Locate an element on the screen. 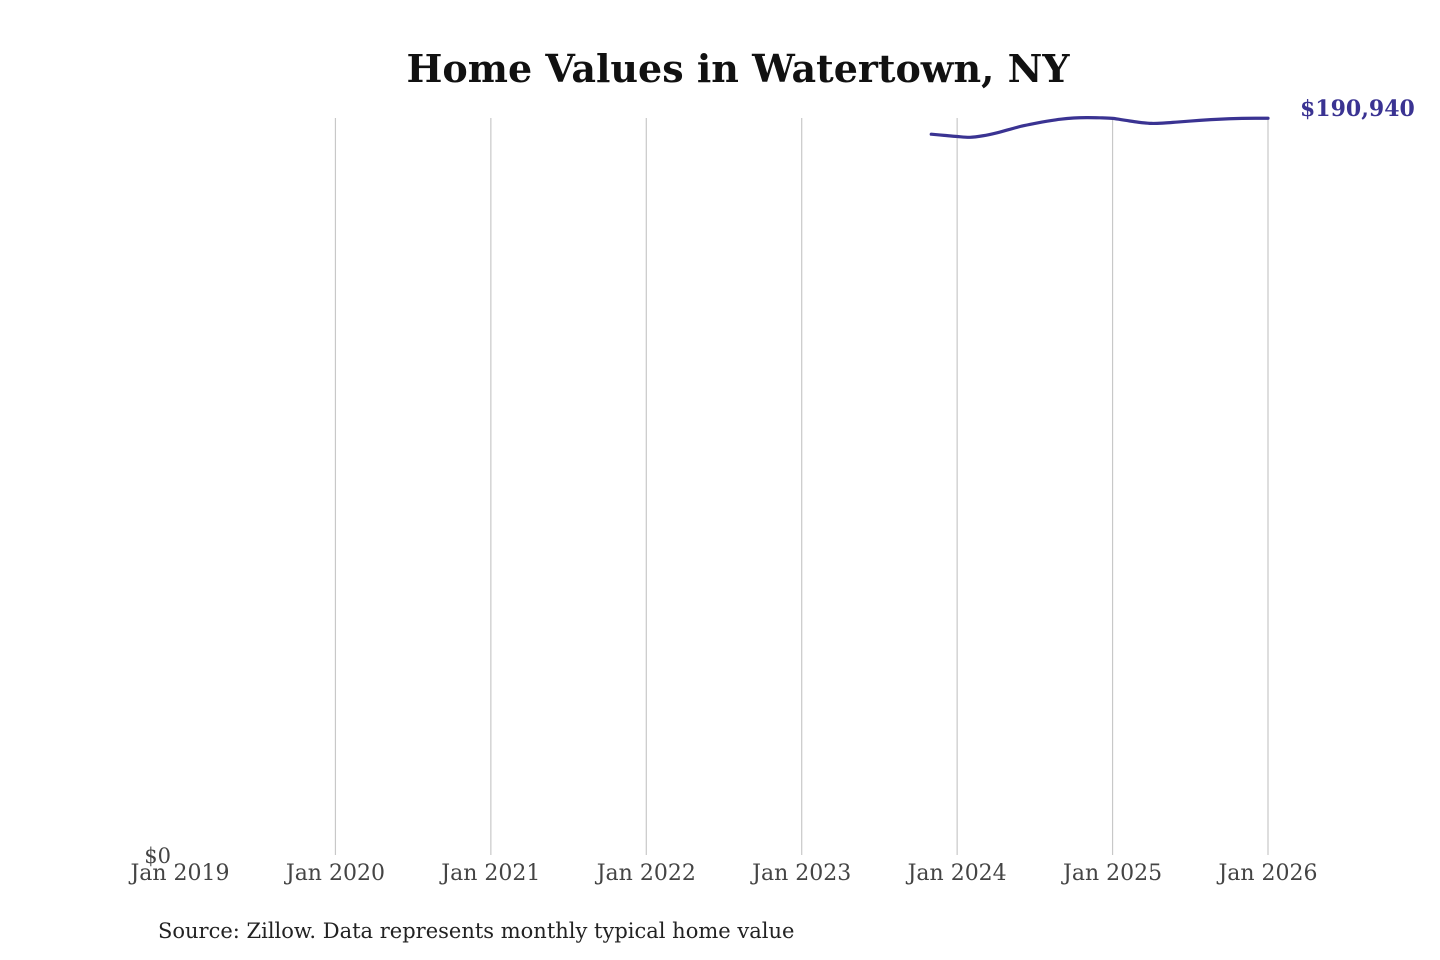 The height and width of the screenshot is (960, 1440). end-value-label: $190,940 is located at coordinates (1357, 109).